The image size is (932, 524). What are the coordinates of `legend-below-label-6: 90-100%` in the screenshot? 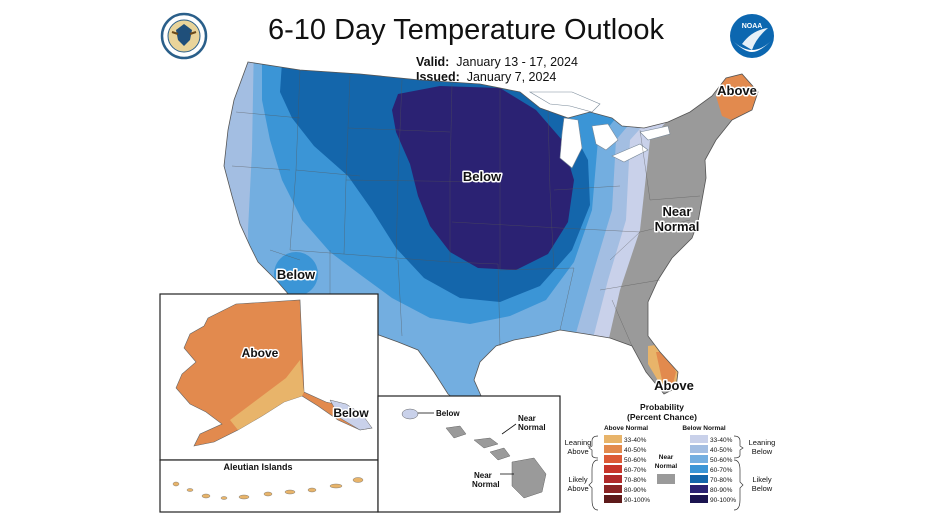 It's located at (723, 500).